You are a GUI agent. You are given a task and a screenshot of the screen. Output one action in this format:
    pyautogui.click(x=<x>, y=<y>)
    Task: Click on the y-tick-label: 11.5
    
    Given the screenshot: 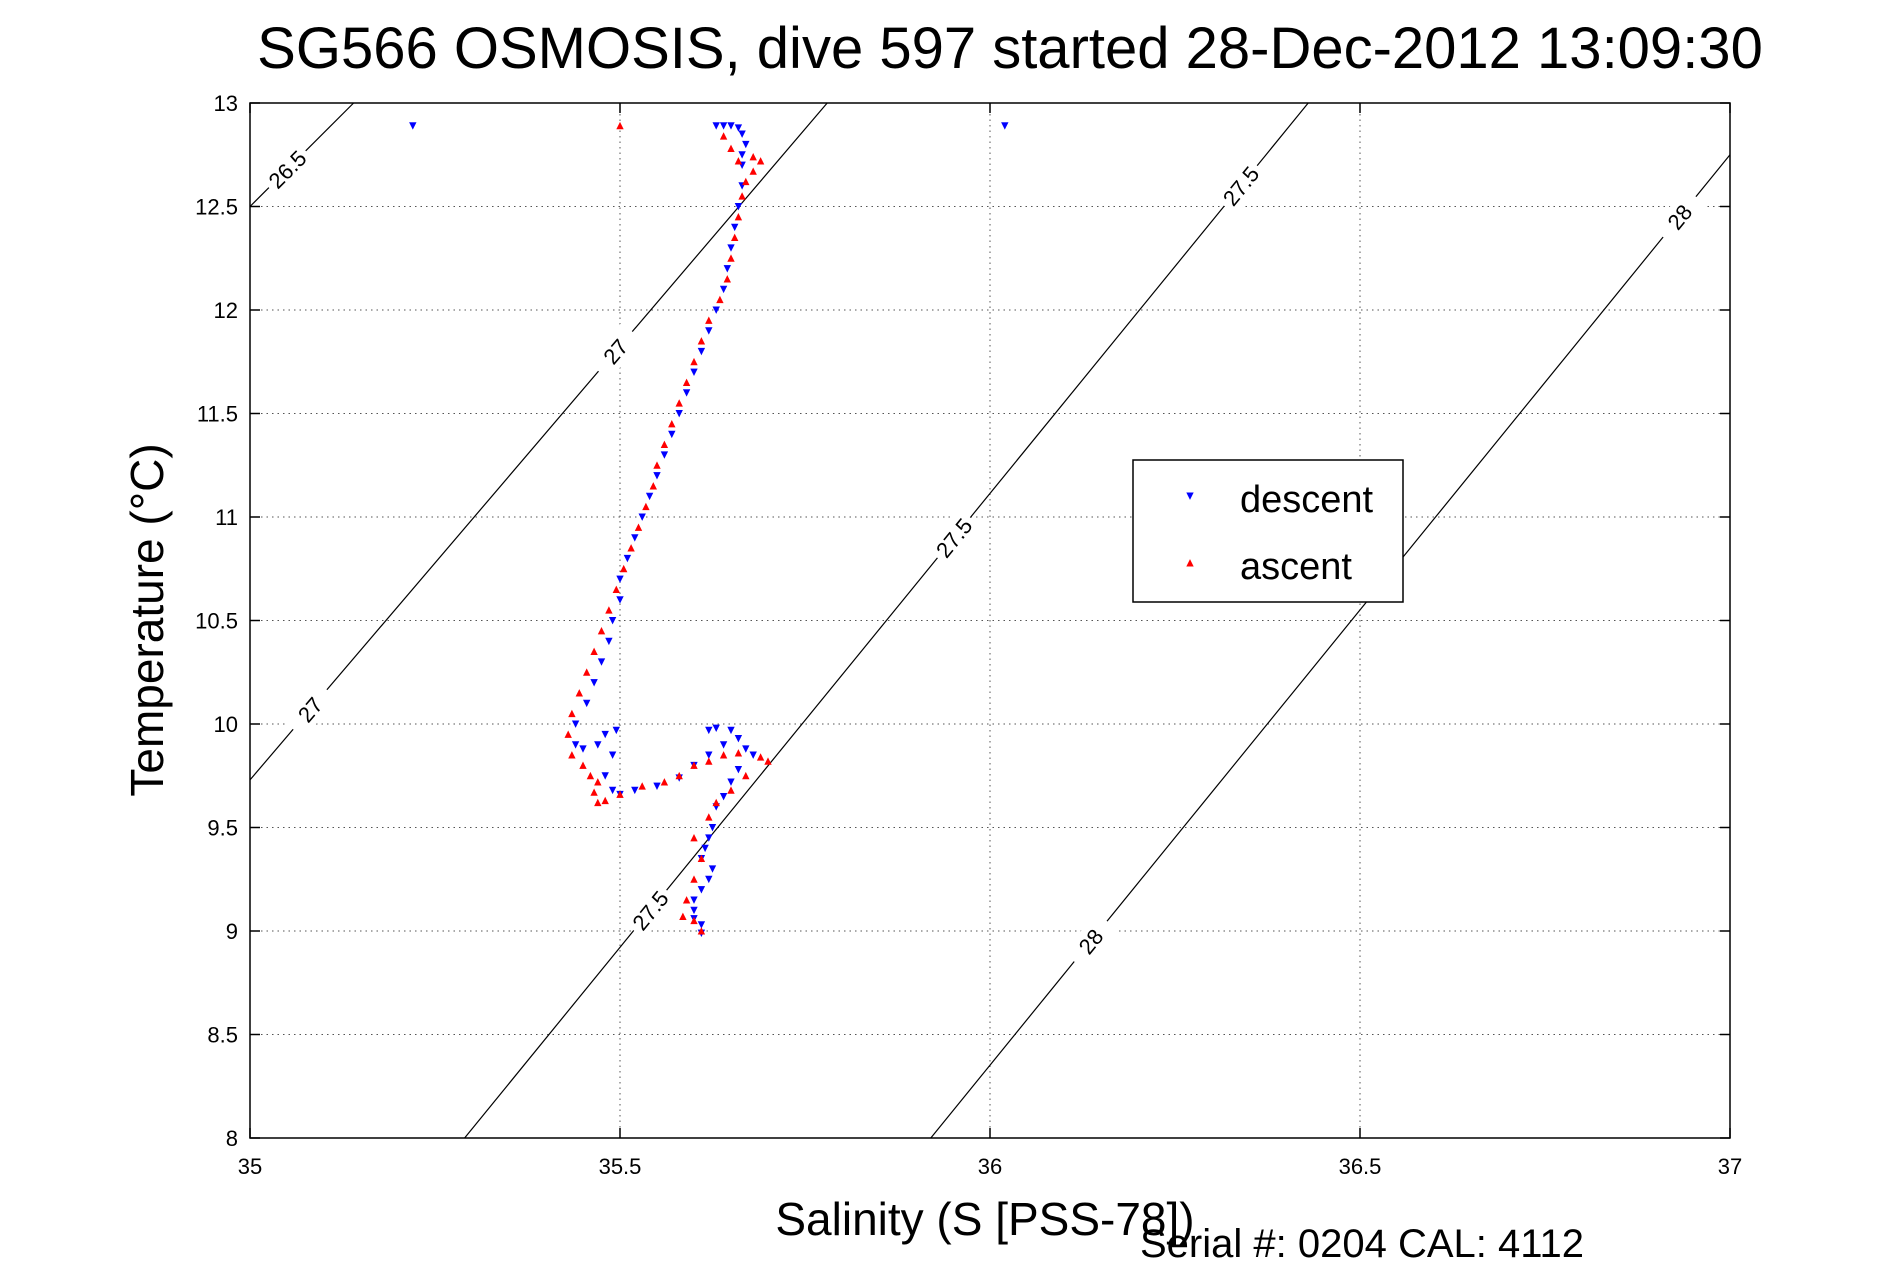 What is the action you would take?
    pyautogui.click(x=217, y=414)
    